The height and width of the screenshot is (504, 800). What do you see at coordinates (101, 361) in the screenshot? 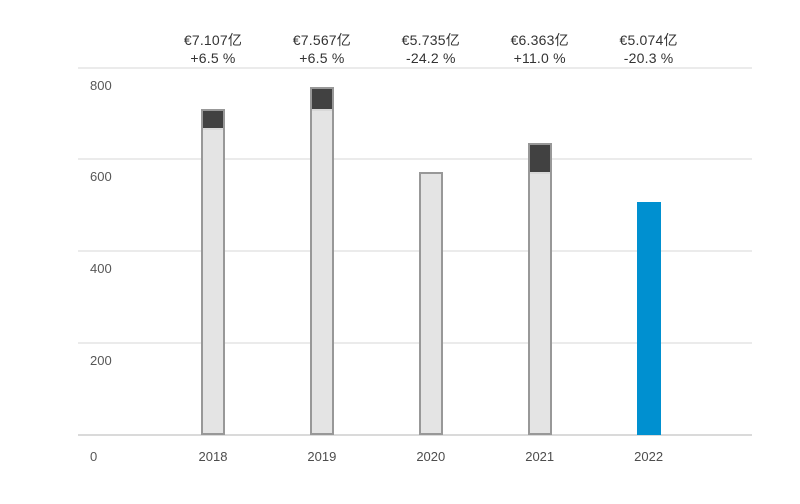
I see `y-tick-label: 200` at bounding box center [101, 361].